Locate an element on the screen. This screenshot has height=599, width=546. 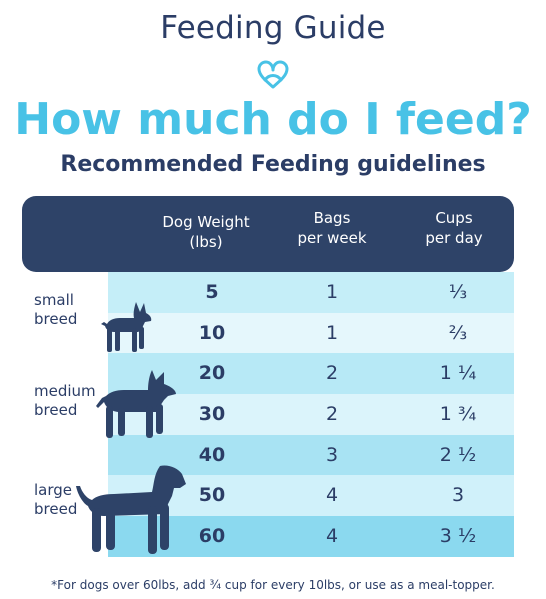
column-header-weight-line1: Dog Weight is located at coordinates (206, 222).